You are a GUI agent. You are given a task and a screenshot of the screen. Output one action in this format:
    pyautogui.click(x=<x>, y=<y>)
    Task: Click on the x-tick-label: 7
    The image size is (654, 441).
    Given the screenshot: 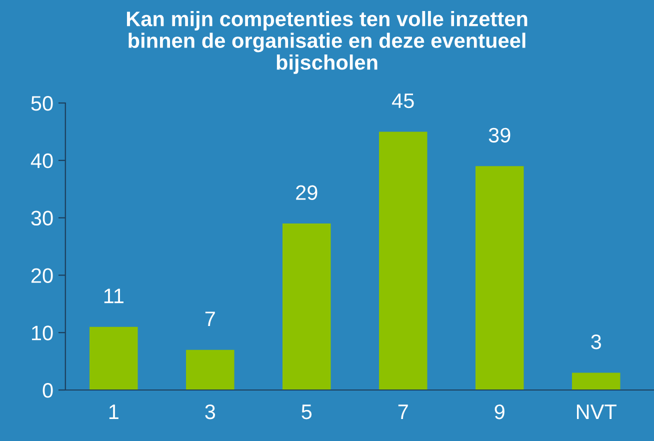 What is the action you would take?
    pyautogui.click(x=403, y=411)
    